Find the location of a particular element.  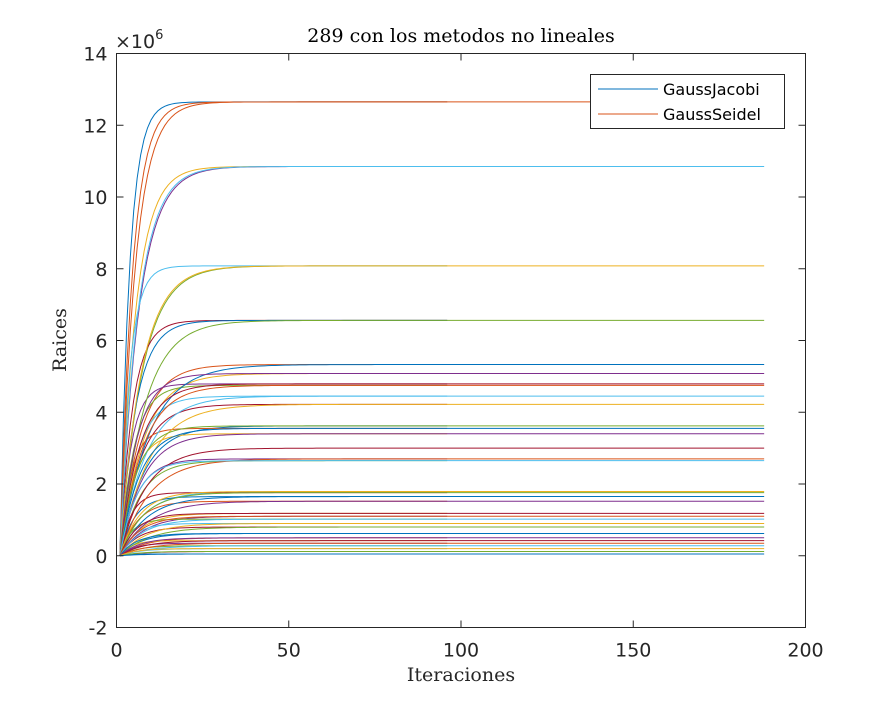

y-tick-label: 4 is located at coordinates (101, 413).